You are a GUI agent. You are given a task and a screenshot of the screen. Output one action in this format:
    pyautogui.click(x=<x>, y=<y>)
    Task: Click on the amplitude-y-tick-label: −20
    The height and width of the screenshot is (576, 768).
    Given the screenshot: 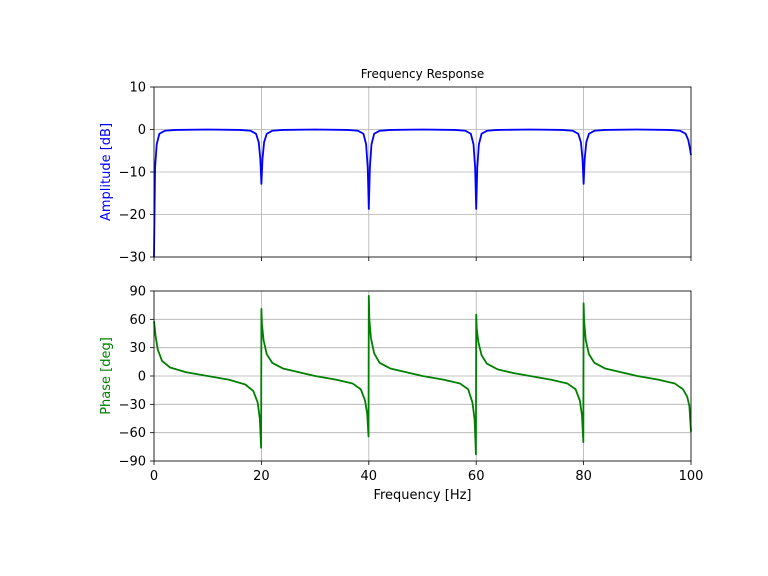 What is the action you would take?
    pyautogui.click(x=132, y=215)
    